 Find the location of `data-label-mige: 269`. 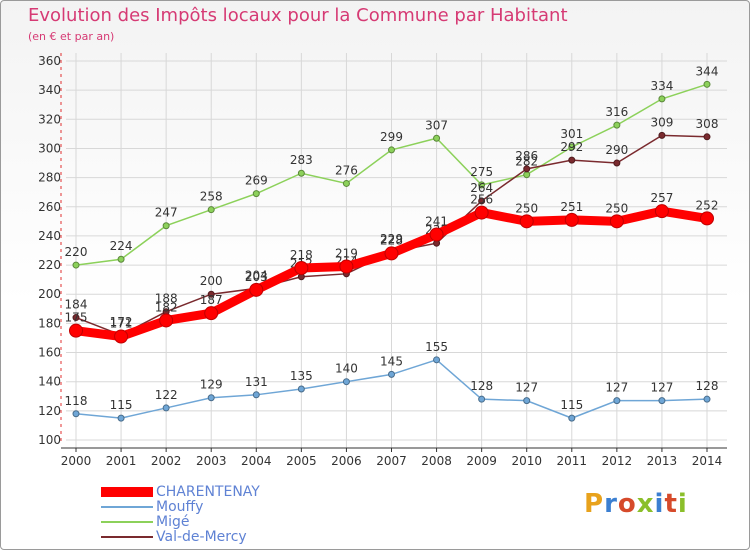

data-label-mige: 269 is located at coordinates (256, 181).